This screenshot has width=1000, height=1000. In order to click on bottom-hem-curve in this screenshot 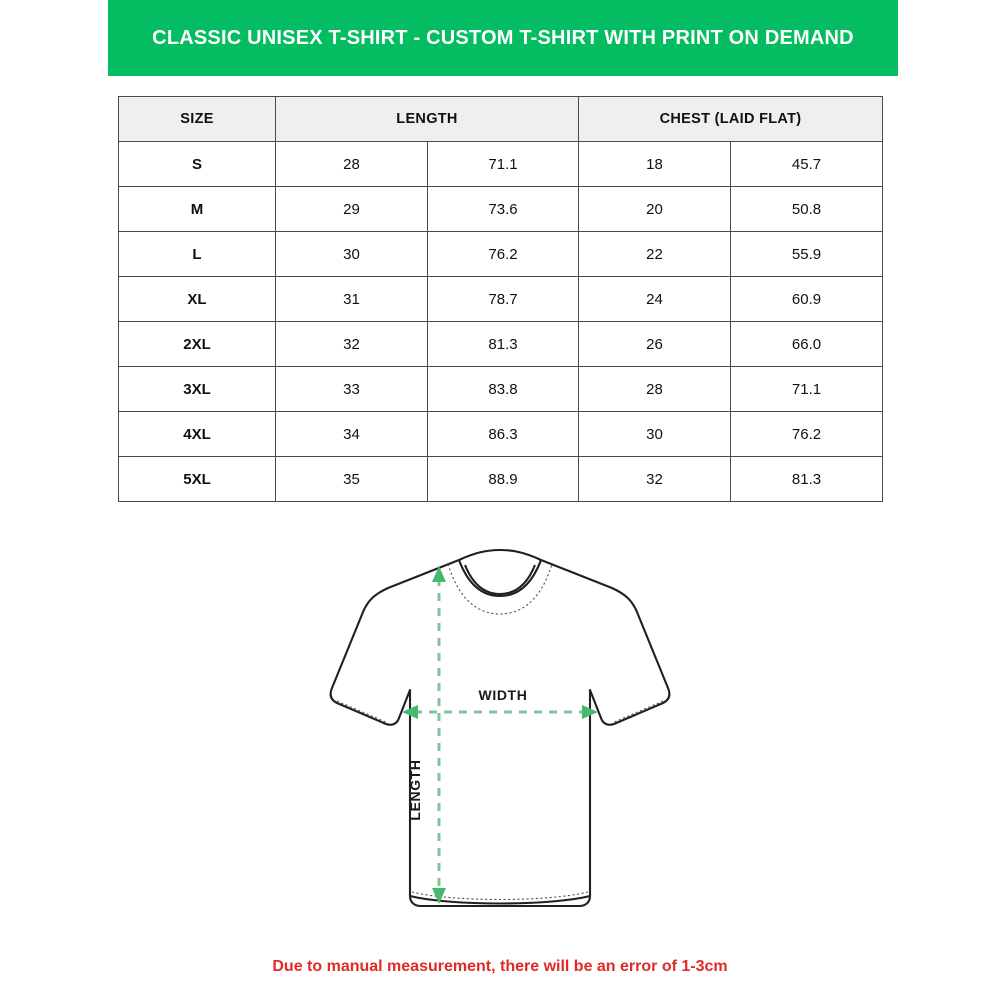, I will do `click(500, 899)`.